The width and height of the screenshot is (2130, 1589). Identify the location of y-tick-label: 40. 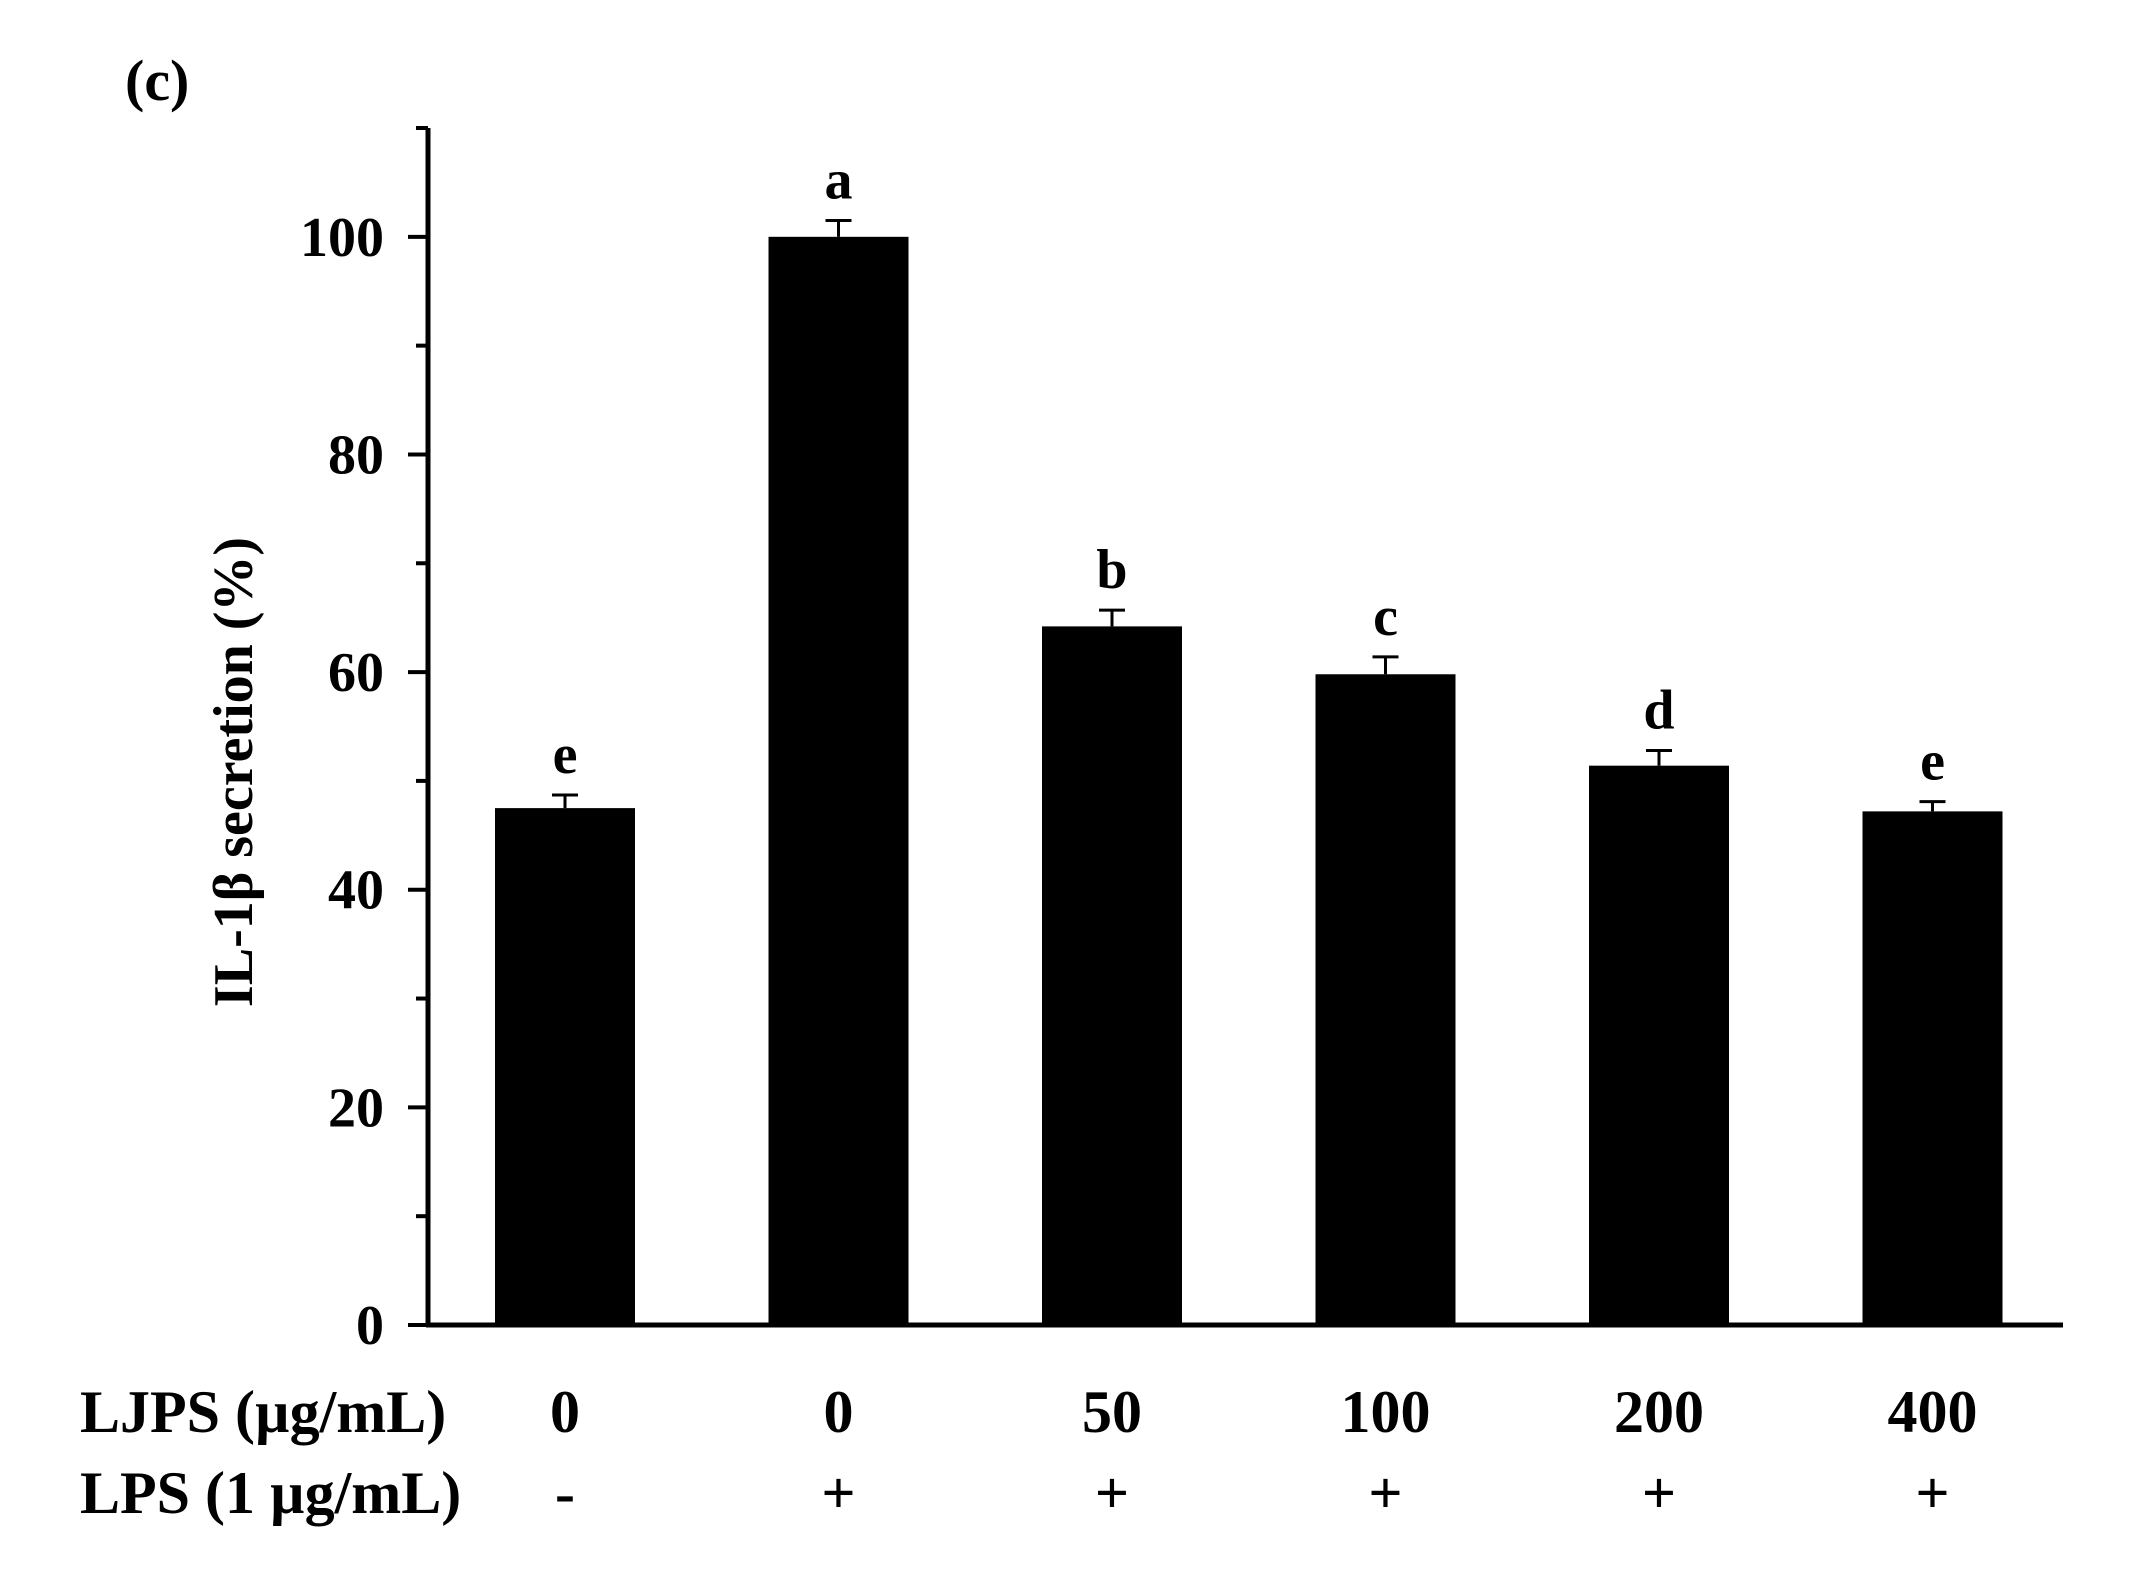
(356, 891).